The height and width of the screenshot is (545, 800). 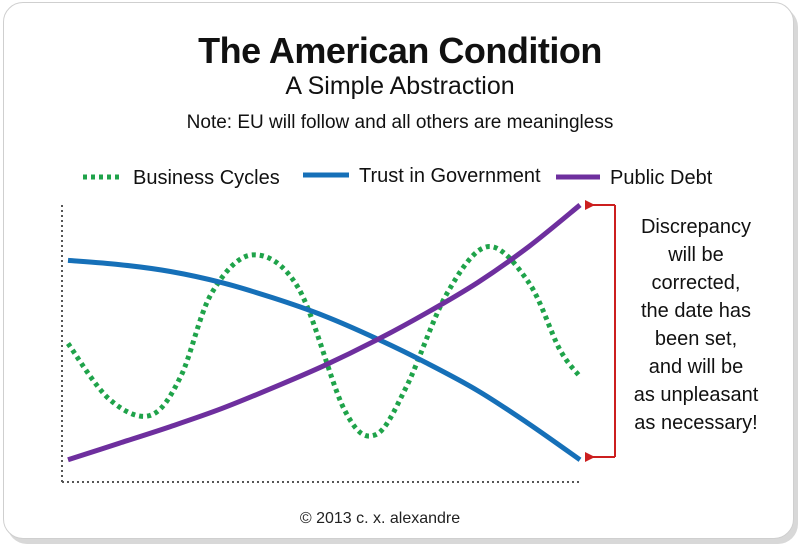 I want to click on legend-label-business-cycles: Business Cycles, so click(x=206, y=178).